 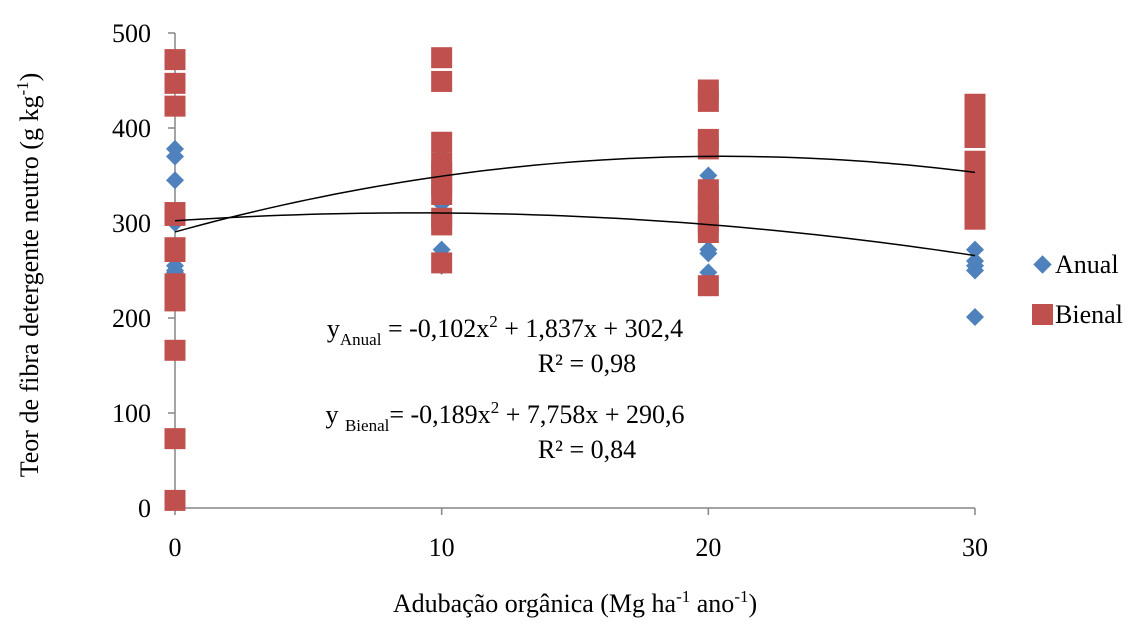 What do you see at coordinates (587, 449) in the screenshot?
I see `bienal-r2: R² = 0,84` at bounding box center [587, 449].